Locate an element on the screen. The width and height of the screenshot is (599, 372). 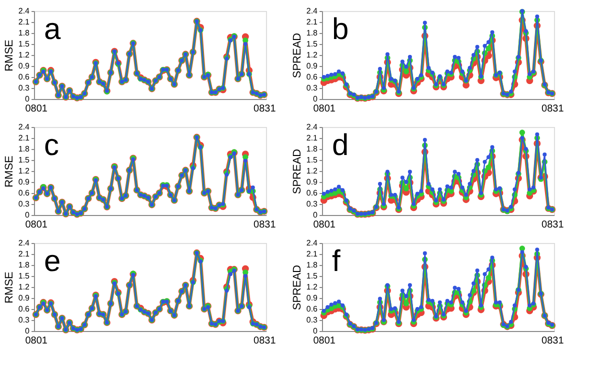
annotation: d is located at coordinates (340, 145).